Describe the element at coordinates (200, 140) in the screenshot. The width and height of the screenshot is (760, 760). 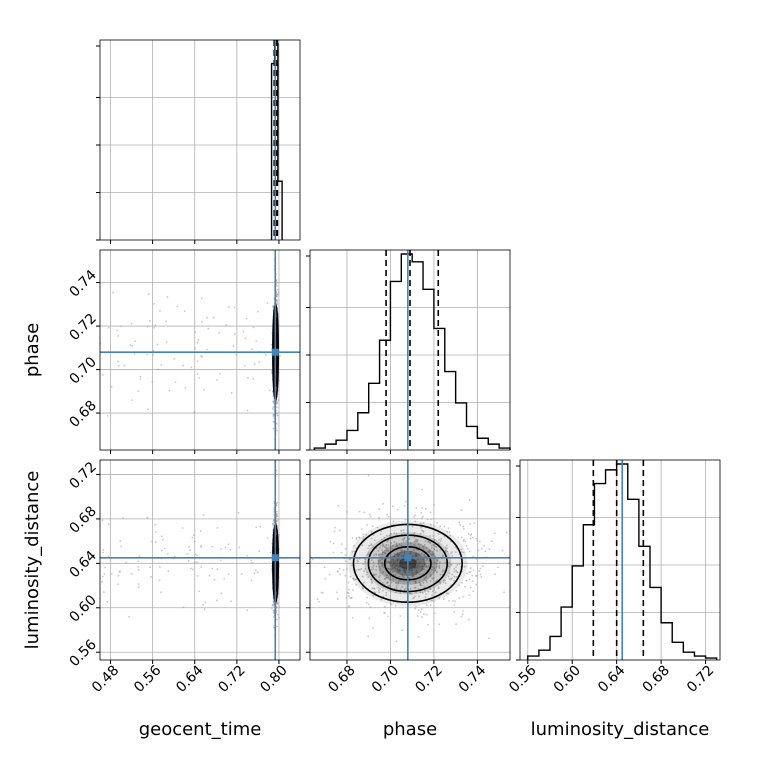
I see `grid-lines` at that location.